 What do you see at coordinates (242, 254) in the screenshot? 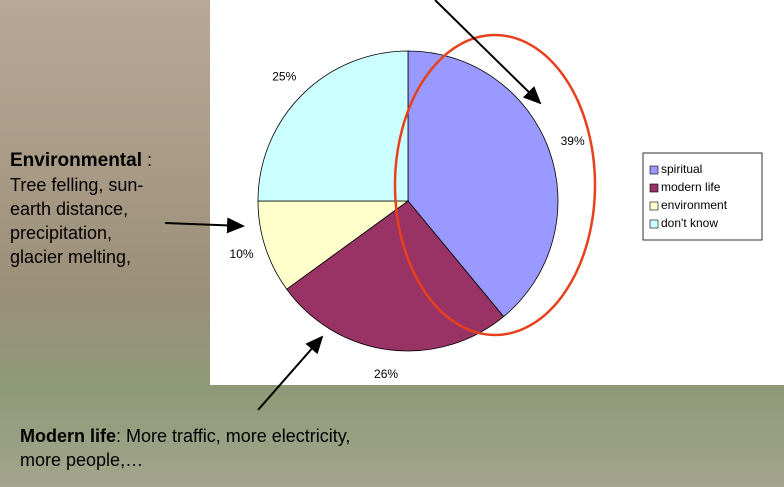
I see `data-label: 10%` at bounding box center [242, 254].